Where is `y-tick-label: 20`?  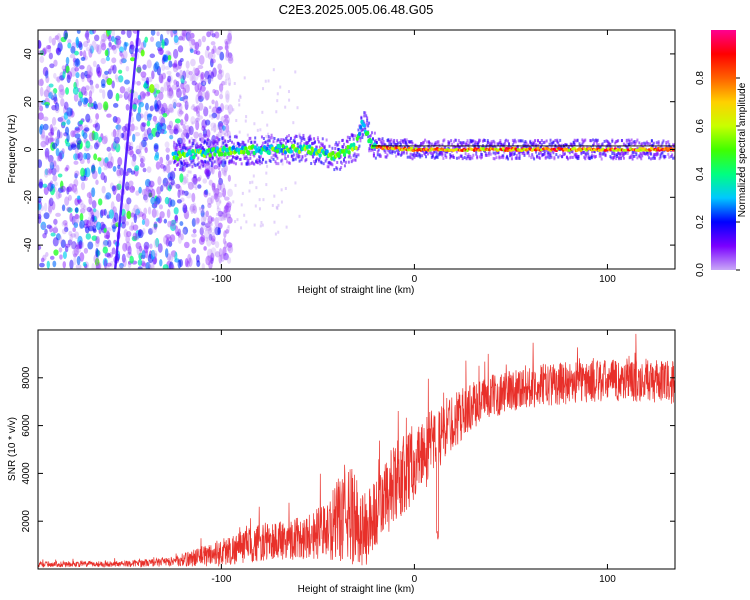
y-tick-label: 20 is located at coordinates (28, 102).